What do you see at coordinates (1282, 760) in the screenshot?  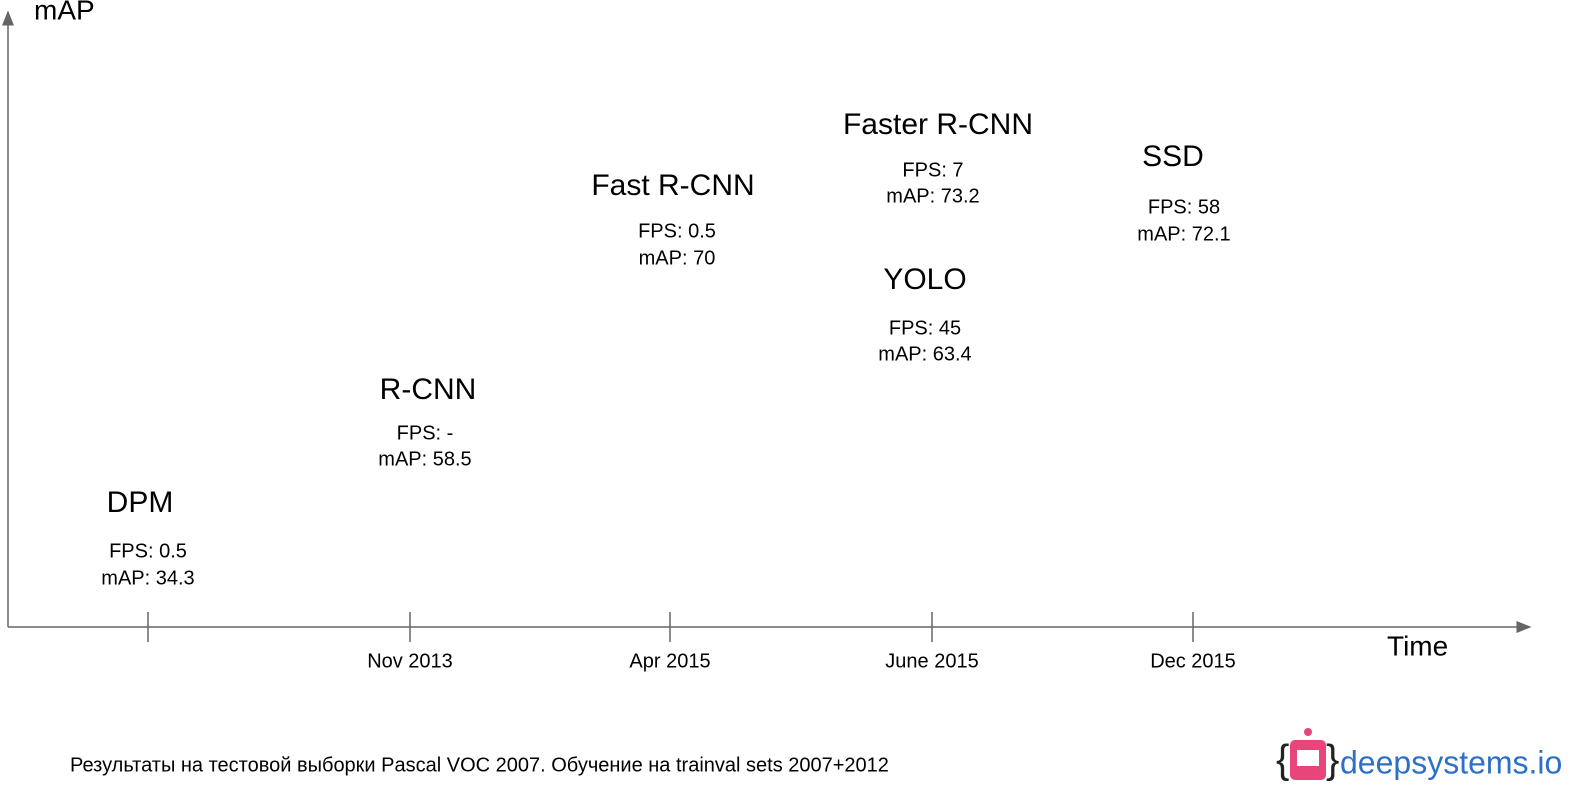 I see `logo-brace: {` at bounding box center [1282, 760].